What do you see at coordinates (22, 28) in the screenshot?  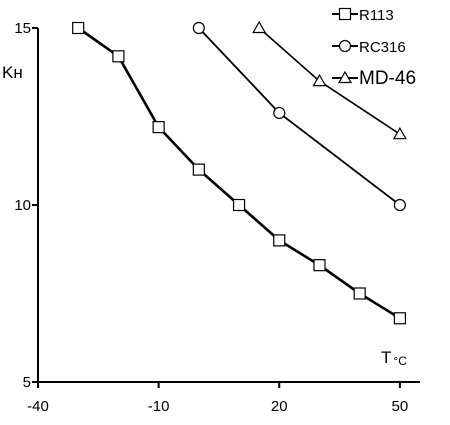 I see `y-tick-label: 15` at bounding box center [22, 28].